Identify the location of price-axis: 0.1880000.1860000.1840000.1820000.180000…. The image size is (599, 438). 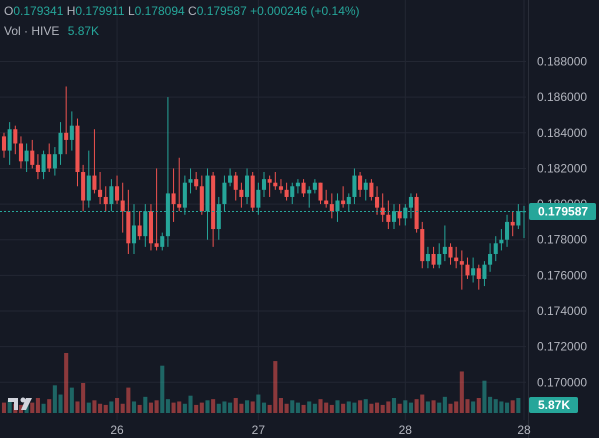
(562, 222).